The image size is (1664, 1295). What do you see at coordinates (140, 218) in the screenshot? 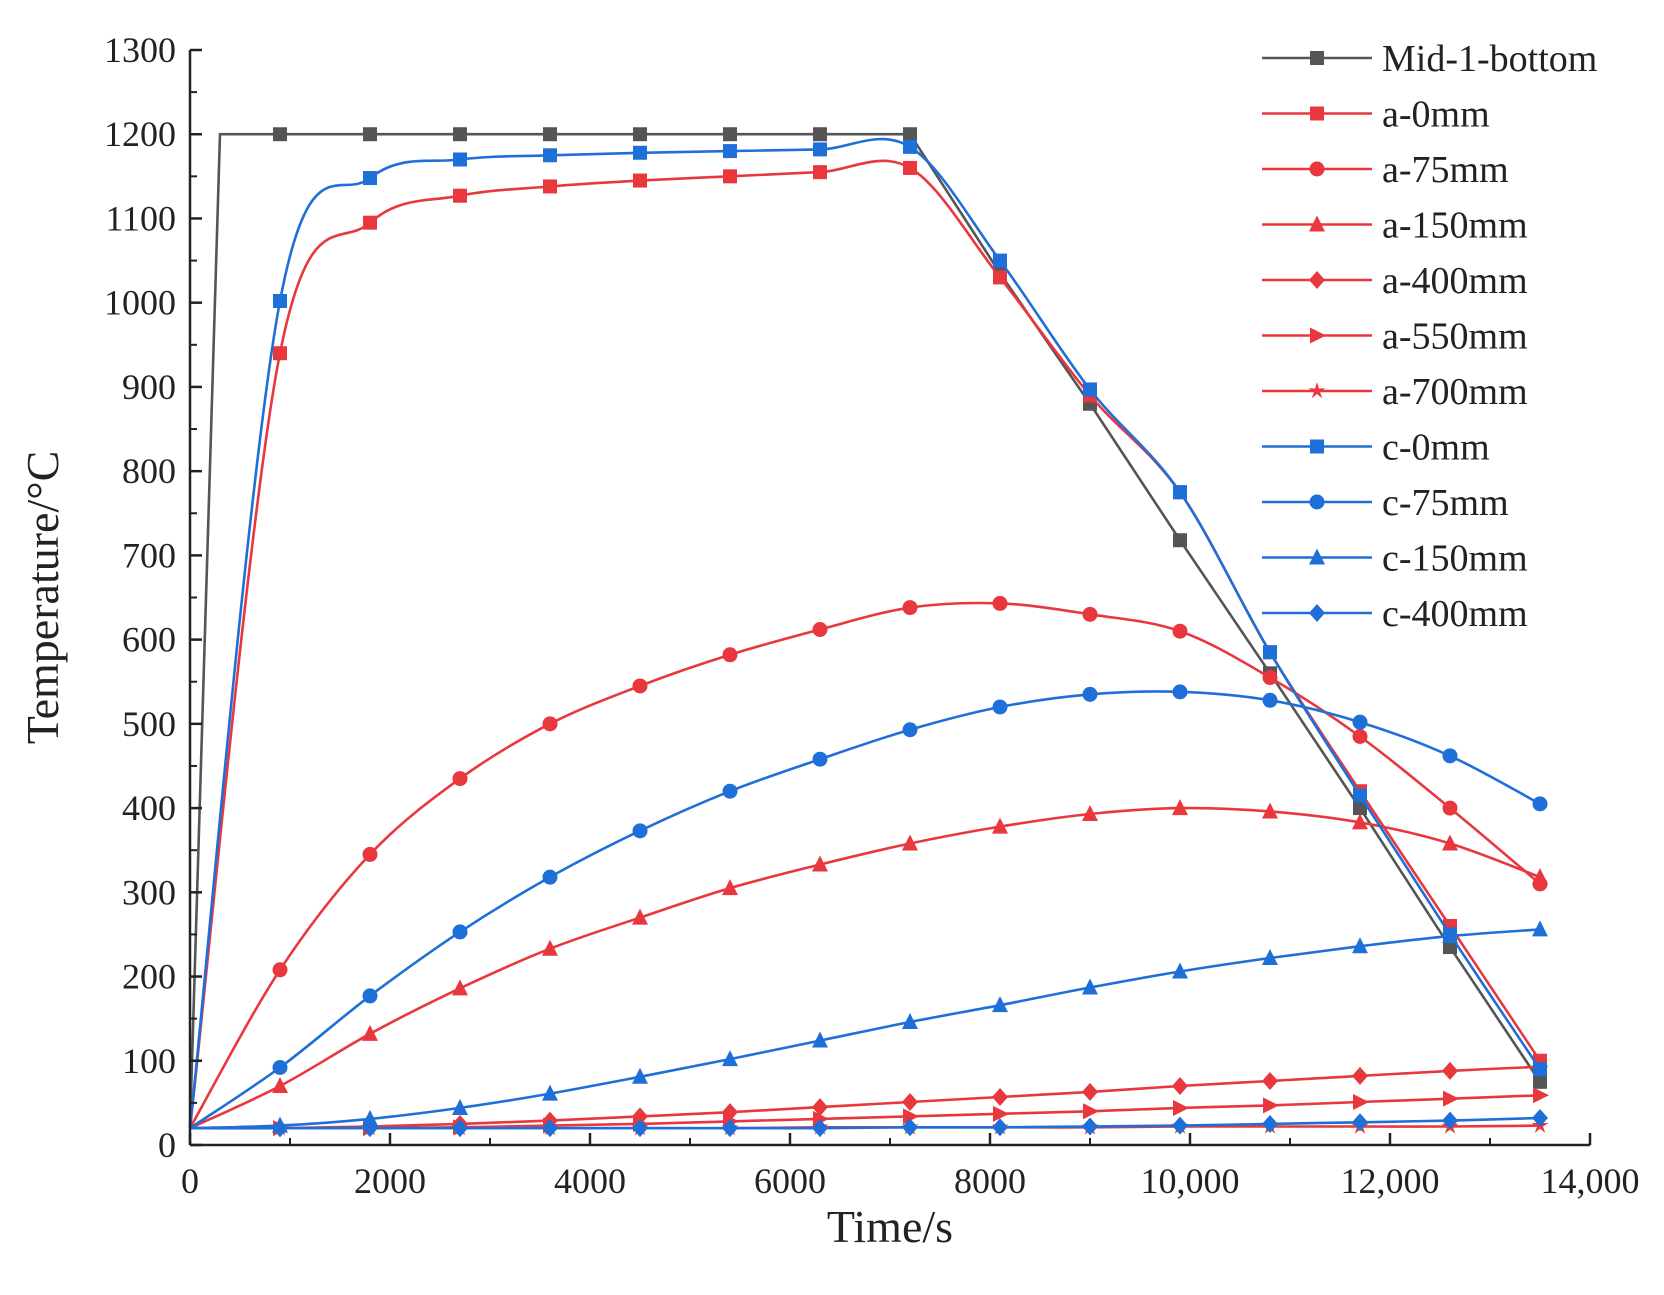
I see `y-tick-label: 1100` at bounding box center [140, 218].